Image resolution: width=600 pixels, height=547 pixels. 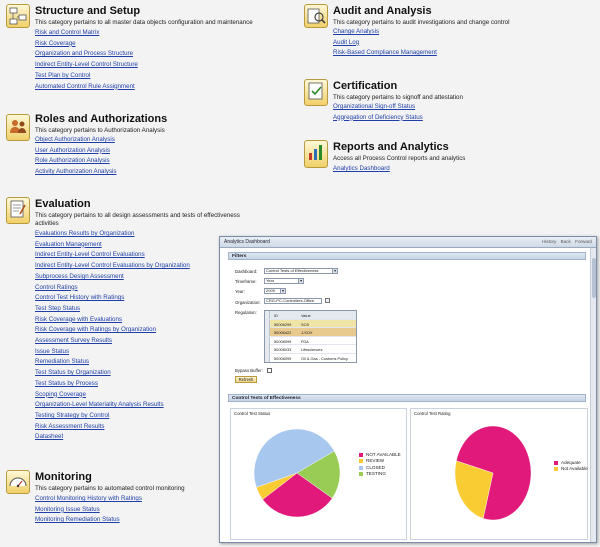 I want to click on category-title: Certification, so click(x=365, y=86).